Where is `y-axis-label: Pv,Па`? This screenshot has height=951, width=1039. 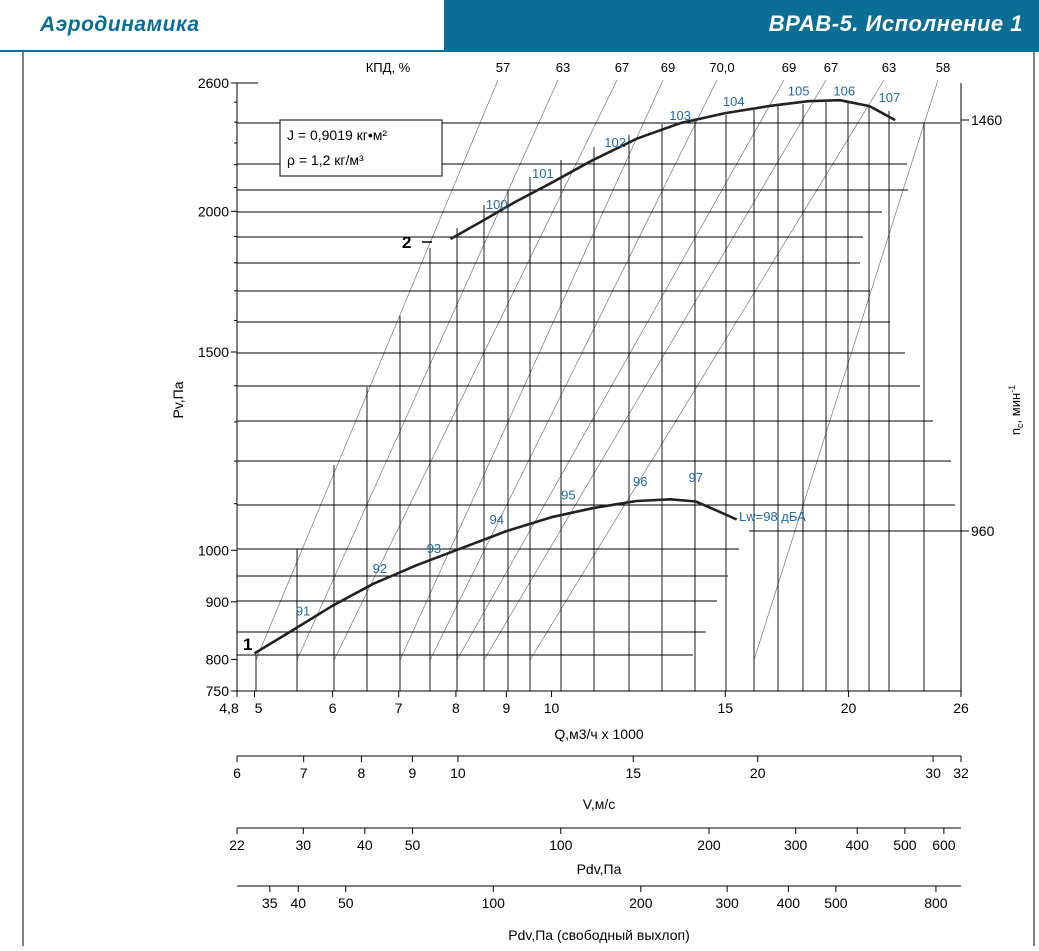
y-axis-label: Pv,Па is located at coordinates (178, 399).